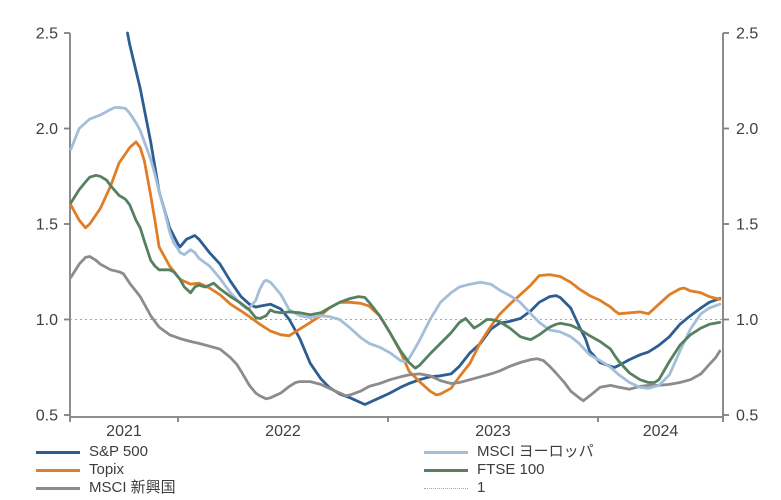 This screenshot has height=500, width=781. I want to click on msci-em-line-swatch, so click(58, 488).